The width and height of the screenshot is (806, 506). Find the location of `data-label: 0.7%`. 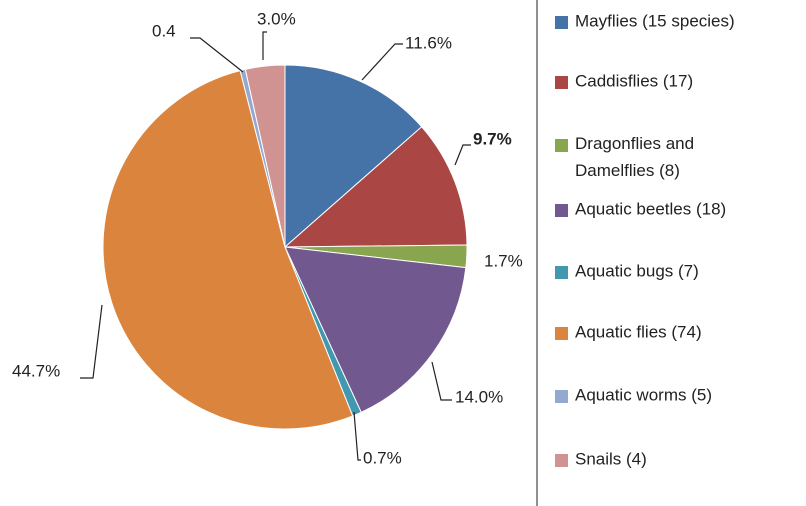

data-label: 0.7% is located at coordinates (382, 457).